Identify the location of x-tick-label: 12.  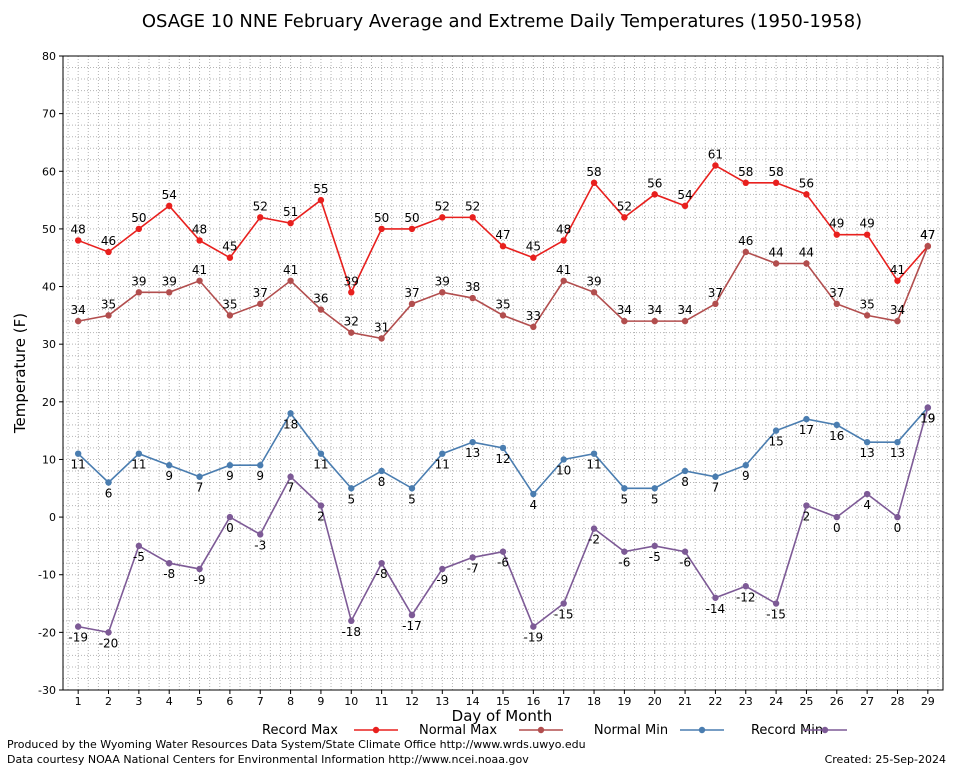
(412, 701).